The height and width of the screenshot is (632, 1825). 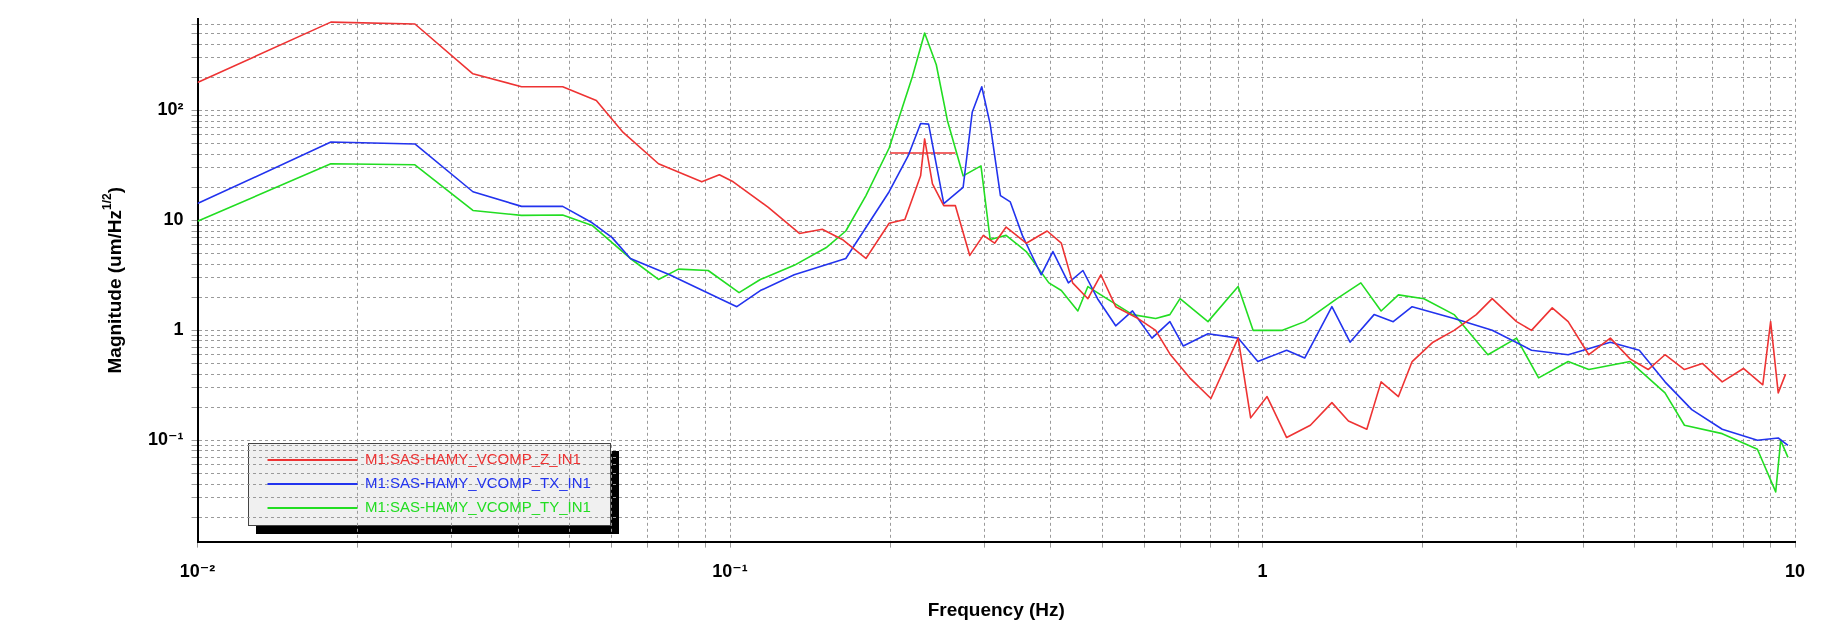 What do you see at coordinates (996, 609) in the screenshot?
I see `x-axis-title: Frequency (Hz)` at bounding box center [996, 609].